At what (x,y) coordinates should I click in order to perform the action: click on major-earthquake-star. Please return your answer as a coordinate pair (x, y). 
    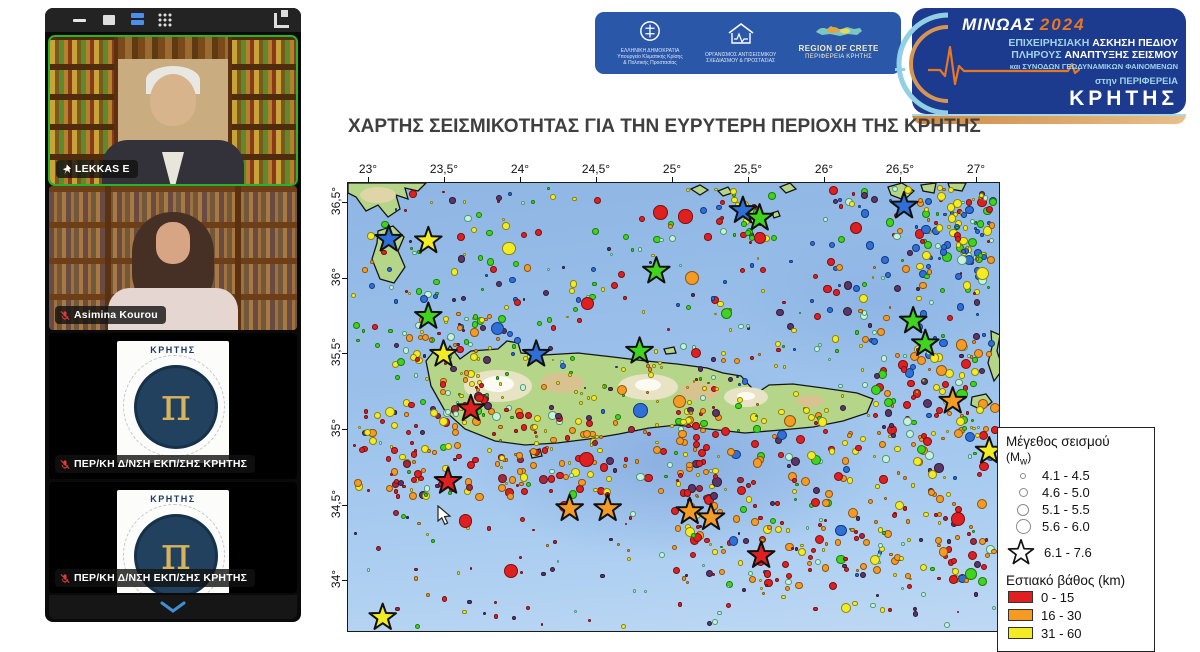
    Looking at the image, I should click on (986, 450).